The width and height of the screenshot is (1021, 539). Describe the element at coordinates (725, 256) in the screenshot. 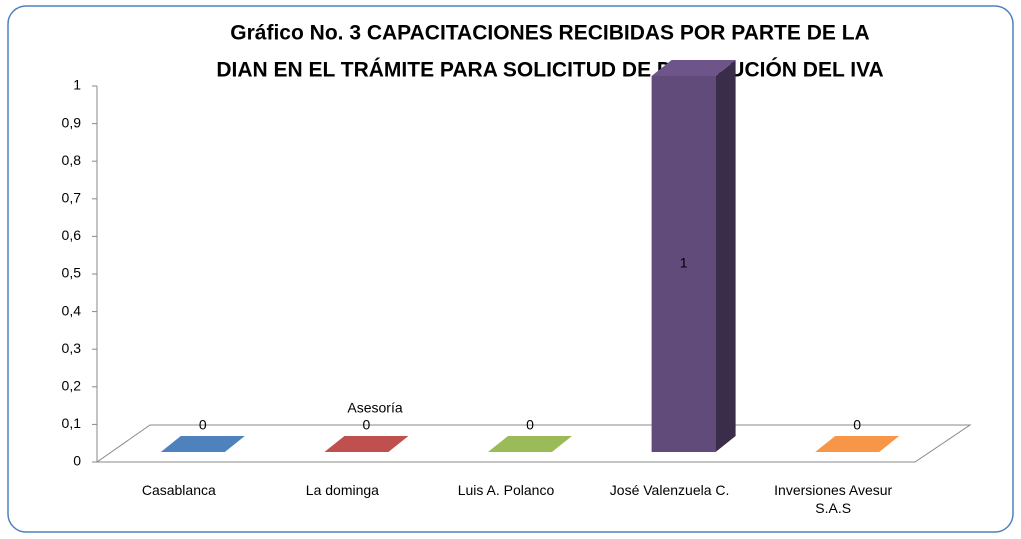

I see `bar-side` at that location.